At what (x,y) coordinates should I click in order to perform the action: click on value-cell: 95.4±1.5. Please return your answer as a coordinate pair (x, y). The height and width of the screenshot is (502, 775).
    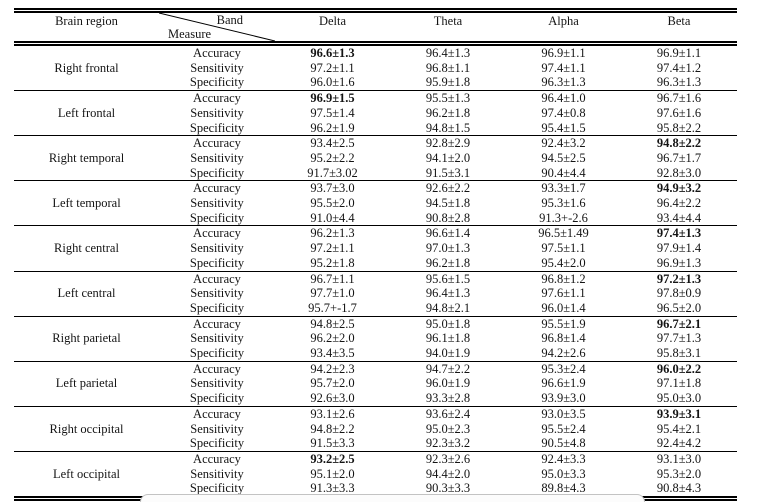
    Looking at the image, I should click on (563, 127).